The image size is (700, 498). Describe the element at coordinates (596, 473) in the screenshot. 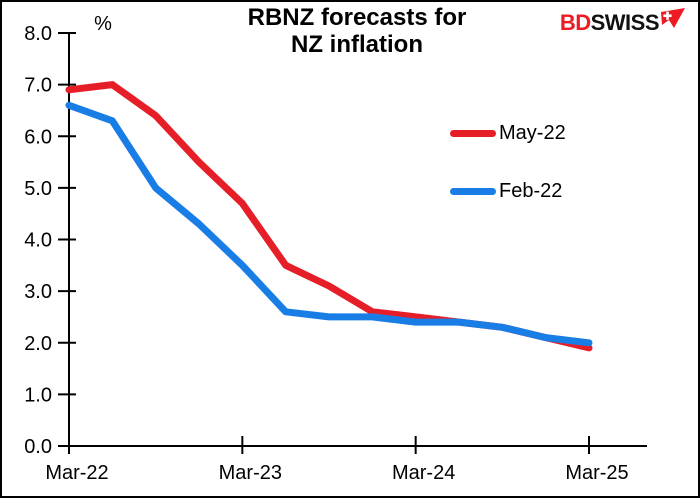

I see `svg-text: Mar-25` at that location.